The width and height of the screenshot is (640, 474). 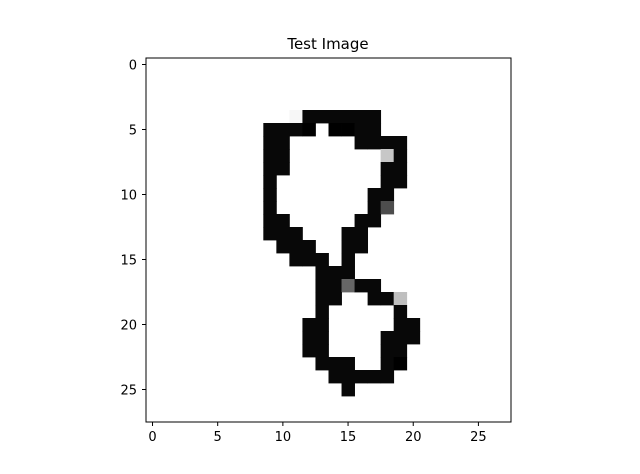 What do you see at coordinates (413, 437) in the screenshot?
I see `x-tick-label: 20` at bounding box center [413, 437].